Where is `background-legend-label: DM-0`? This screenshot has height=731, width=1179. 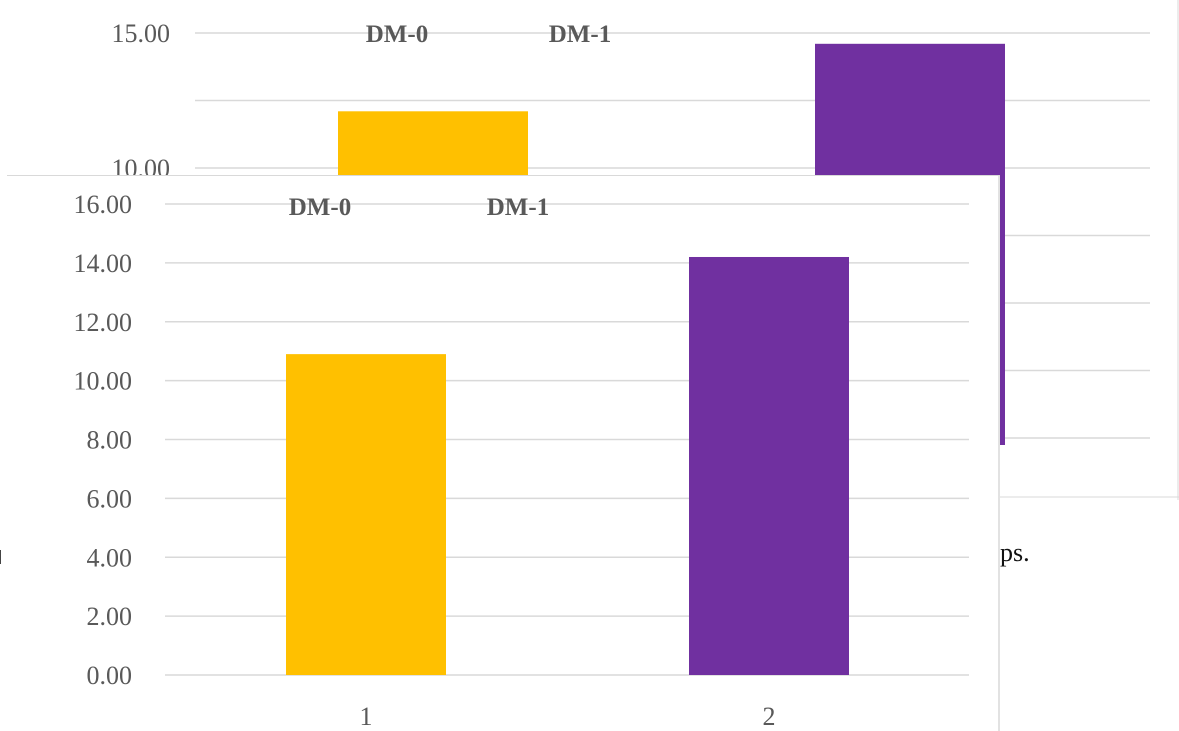
background-legend-label: DM-0 is located at coordinates (397, 34).